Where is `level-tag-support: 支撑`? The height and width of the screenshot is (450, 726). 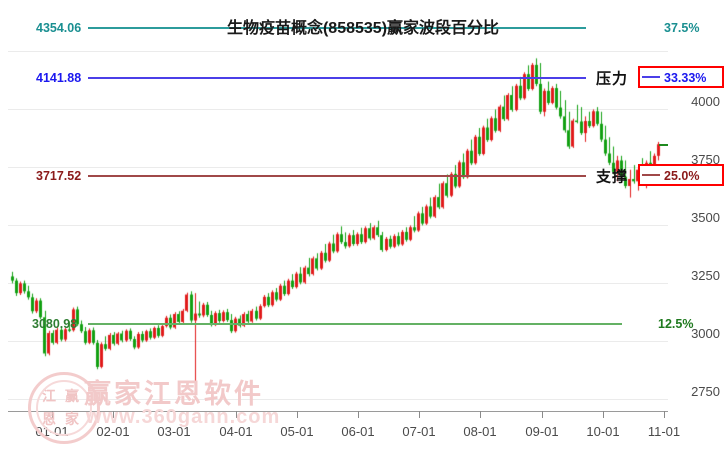
level-tag-support: 支撑 is located at coordinates (612, 177).